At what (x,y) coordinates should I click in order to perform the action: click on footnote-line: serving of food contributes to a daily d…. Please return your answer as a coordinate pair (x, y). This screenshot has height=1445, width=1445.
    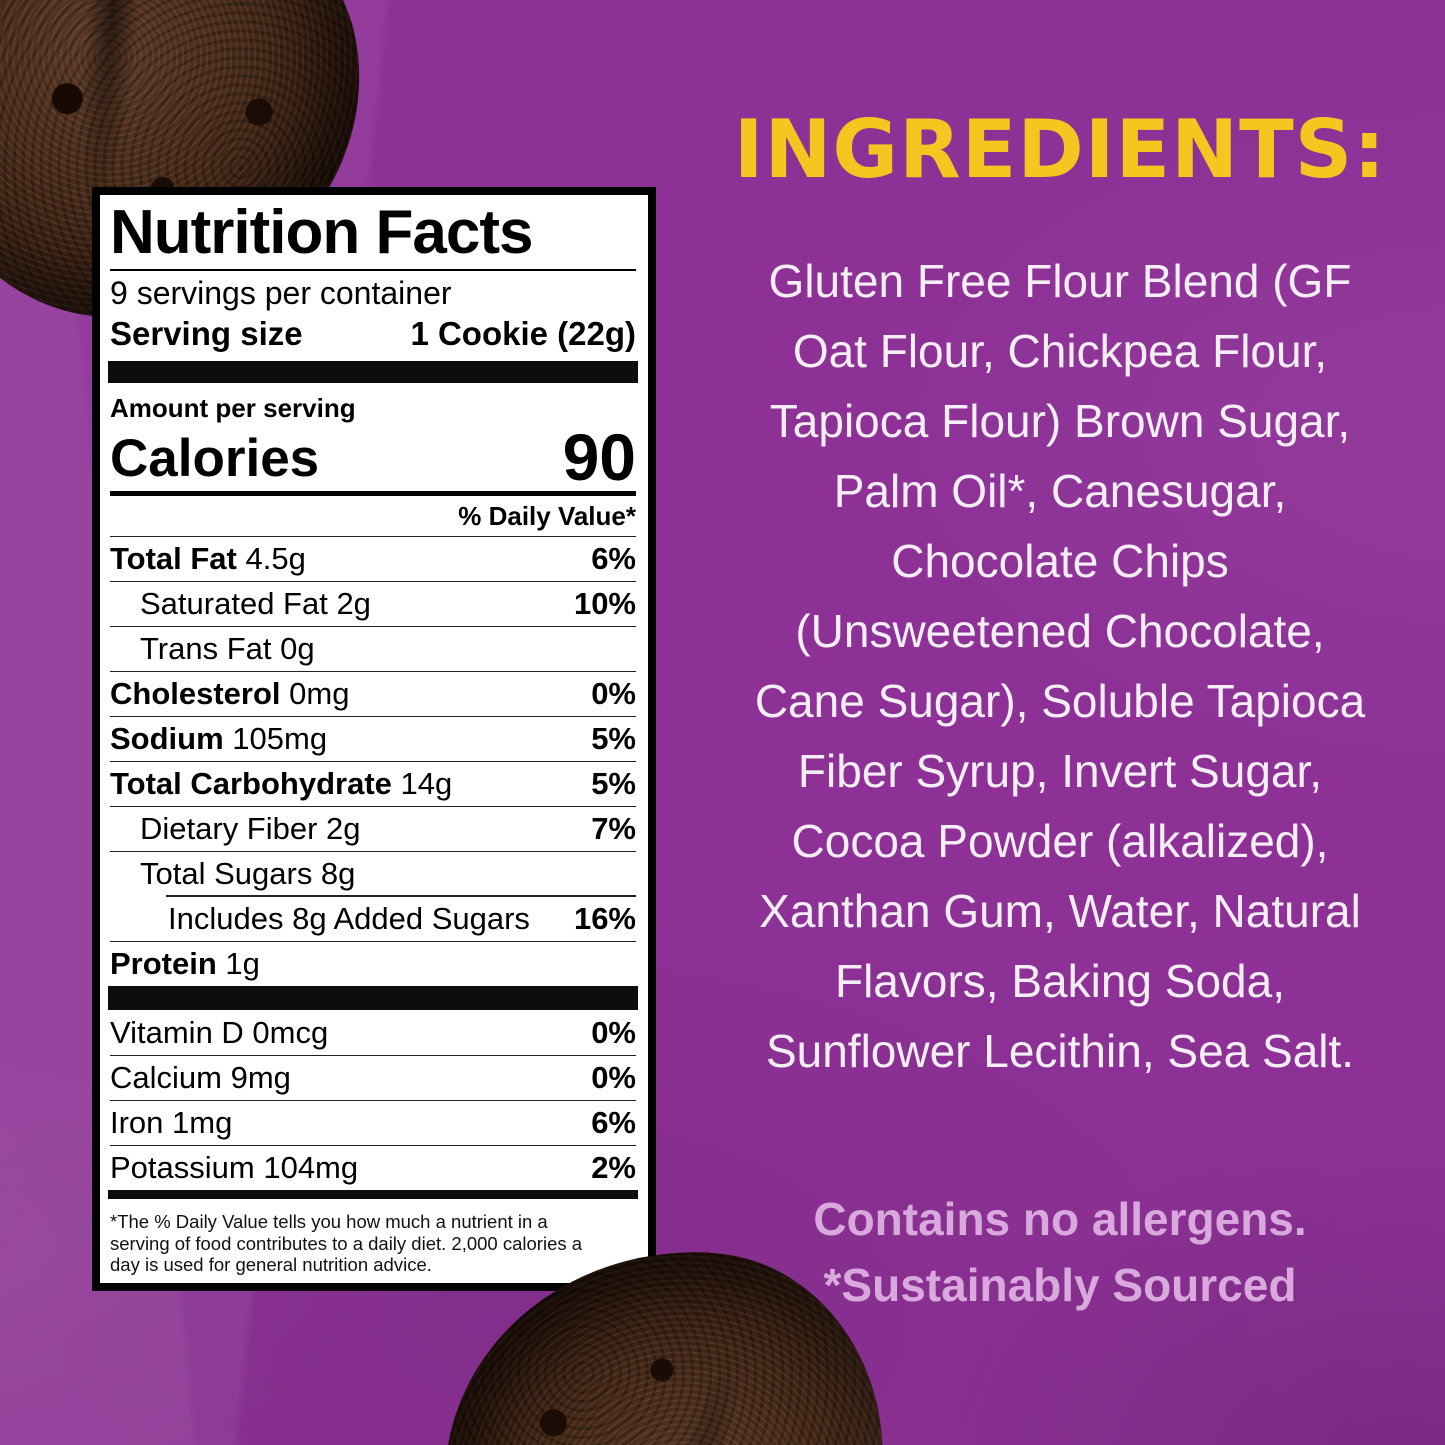
    Looking at the image, I should click on (346, 1243).